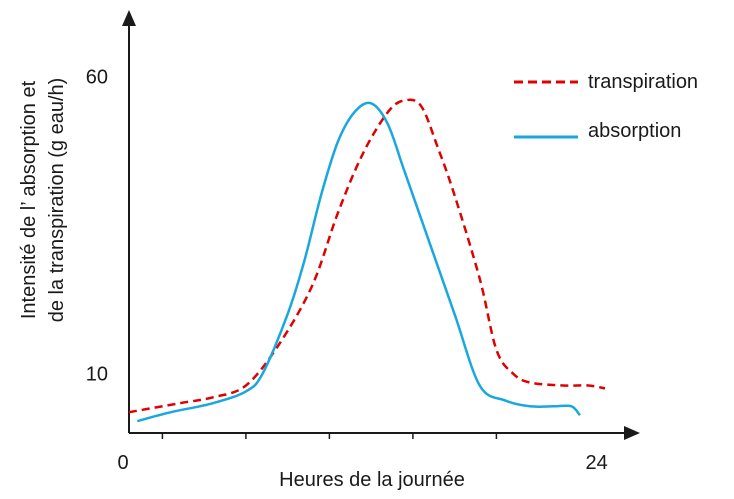 This screenshot has height=499, width=734. I want to click on y-tick-label: 60, so click(97, 78).